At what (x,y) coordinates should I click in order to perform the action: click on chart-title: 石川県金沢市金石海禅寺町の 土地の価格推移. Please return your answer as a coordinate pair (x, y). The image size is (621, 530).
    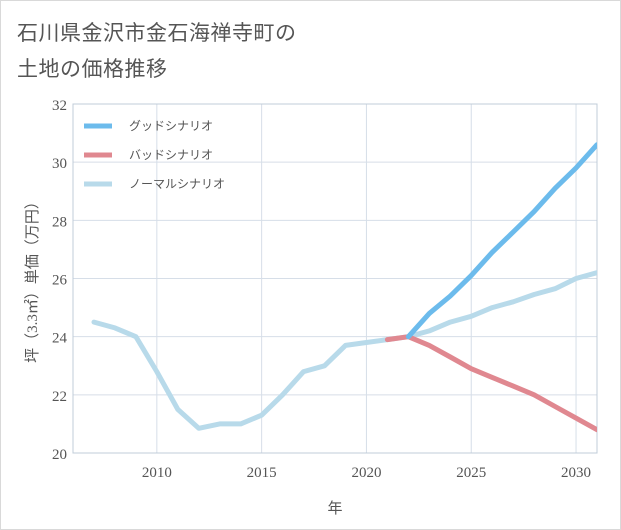
    Looking at the image, I should click on (297, 51).